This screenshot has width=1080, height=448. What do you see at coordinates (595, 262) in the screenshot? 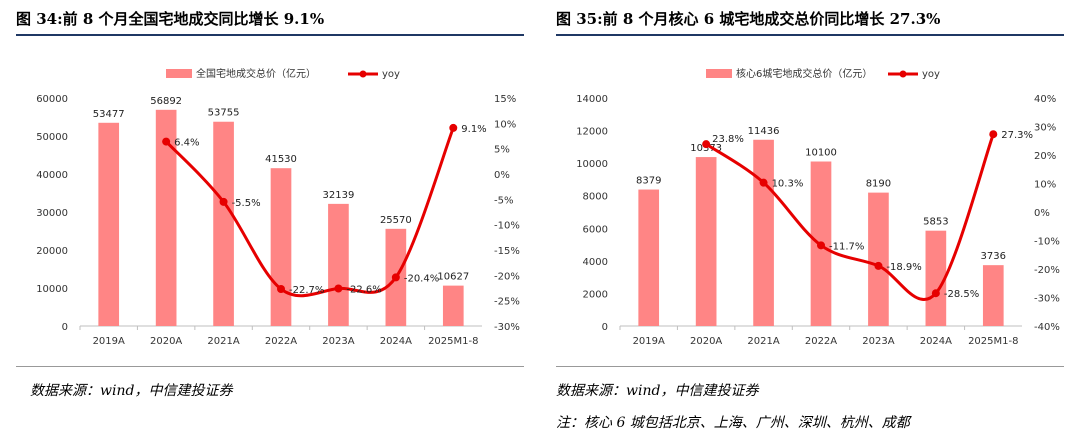
I see `y-left-tick-label: 4000` at bounding box center [595, 262].